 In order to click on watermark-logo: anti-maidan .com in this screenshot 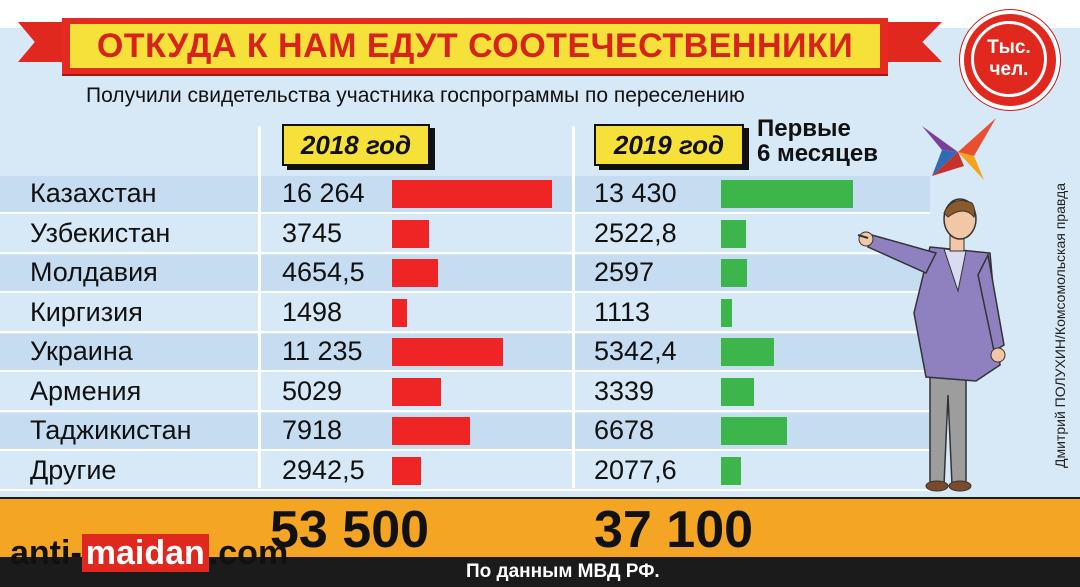, I will do `click(149, 553)`.